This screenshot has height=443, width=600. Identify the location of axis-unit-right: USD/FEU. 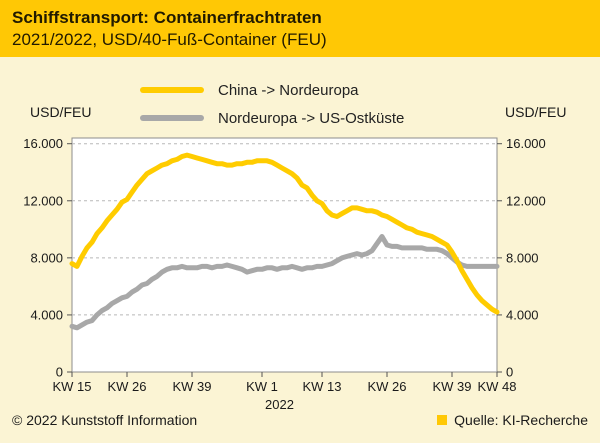
(536, 112).